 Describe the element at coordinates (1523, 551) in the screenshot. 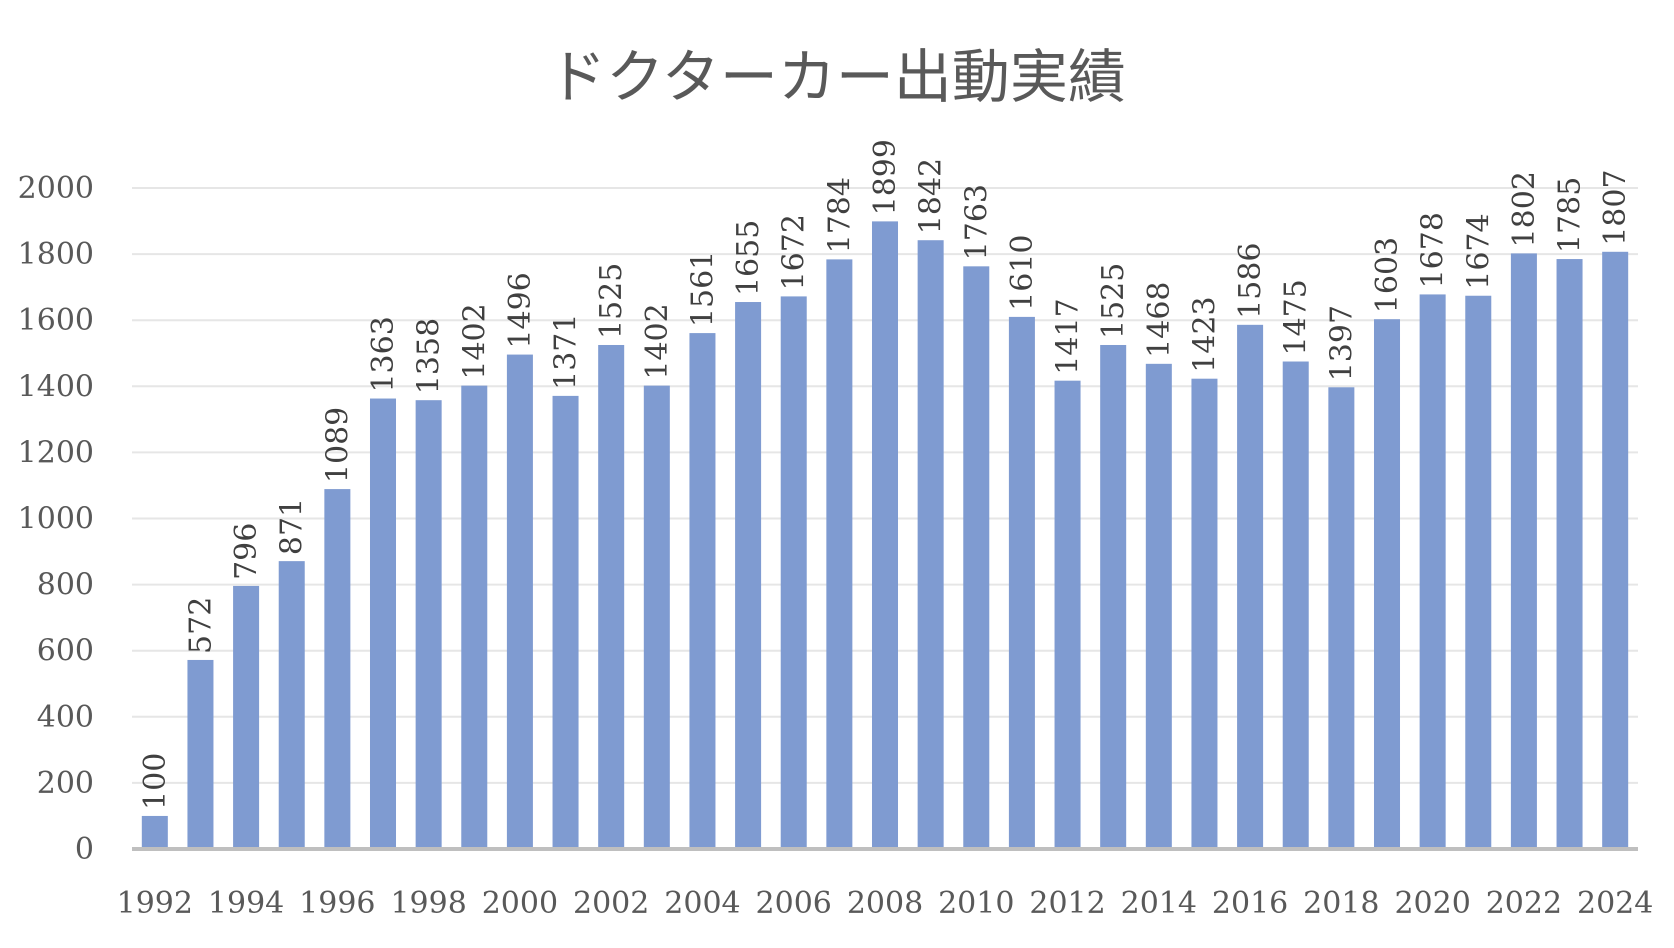

I see `bar-2022` at that location.